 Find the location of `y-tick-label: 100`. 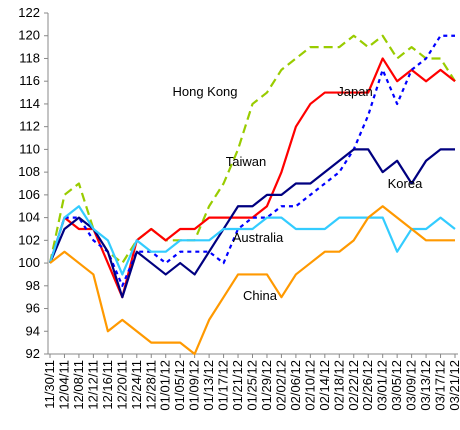

y-tick-label: 100 is located at coordinates (29, 262).